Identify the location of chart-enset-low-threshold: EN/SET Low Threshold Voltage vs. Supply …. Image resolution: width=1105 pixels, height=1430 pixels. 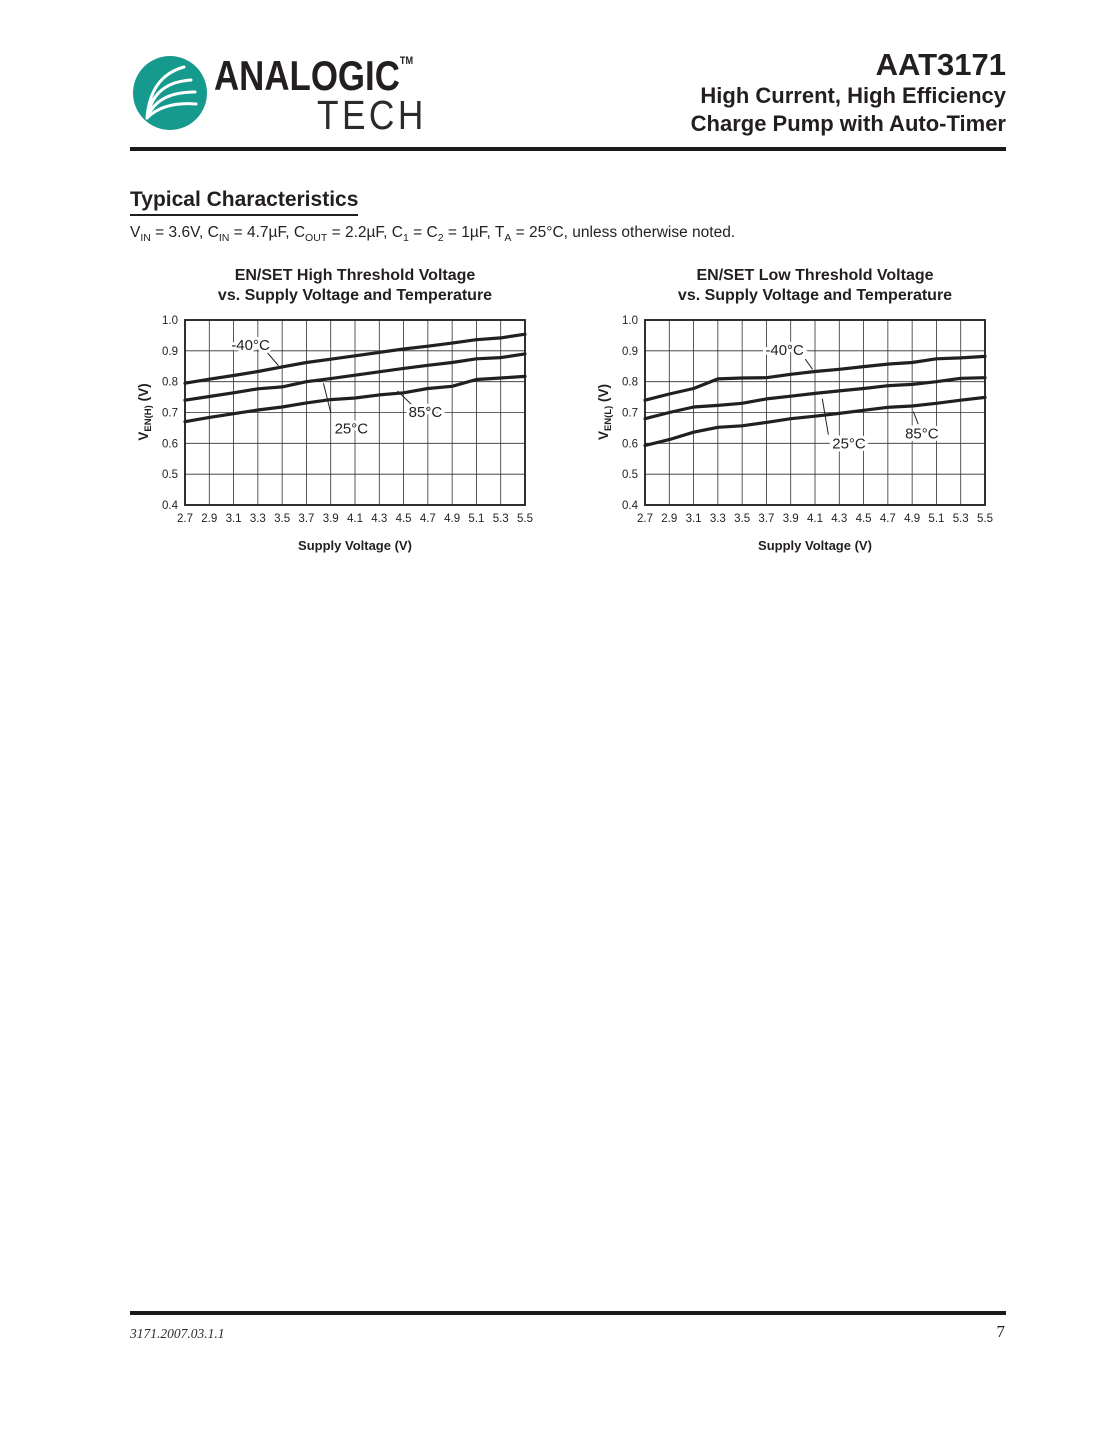
(815, 408).